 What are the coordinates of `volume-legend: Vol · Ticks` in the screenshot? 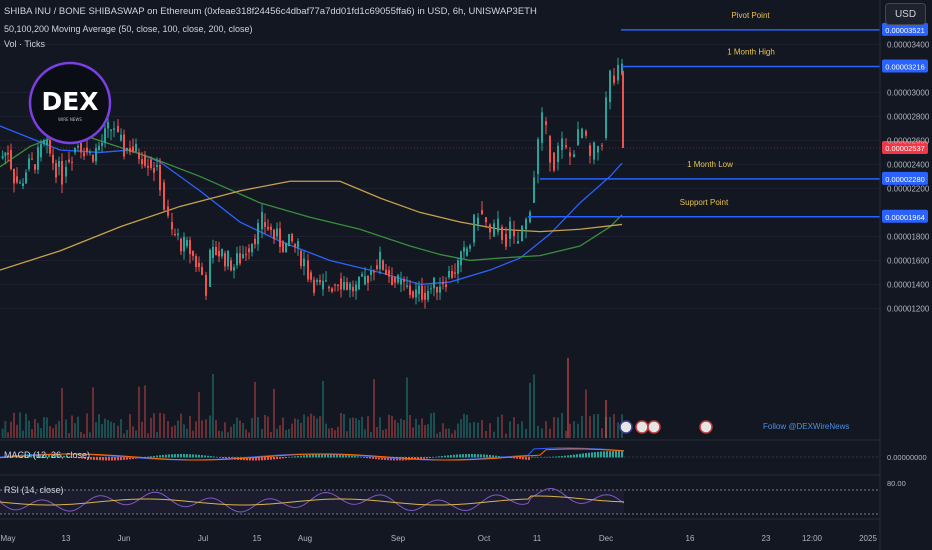 It's located at (25, 44).